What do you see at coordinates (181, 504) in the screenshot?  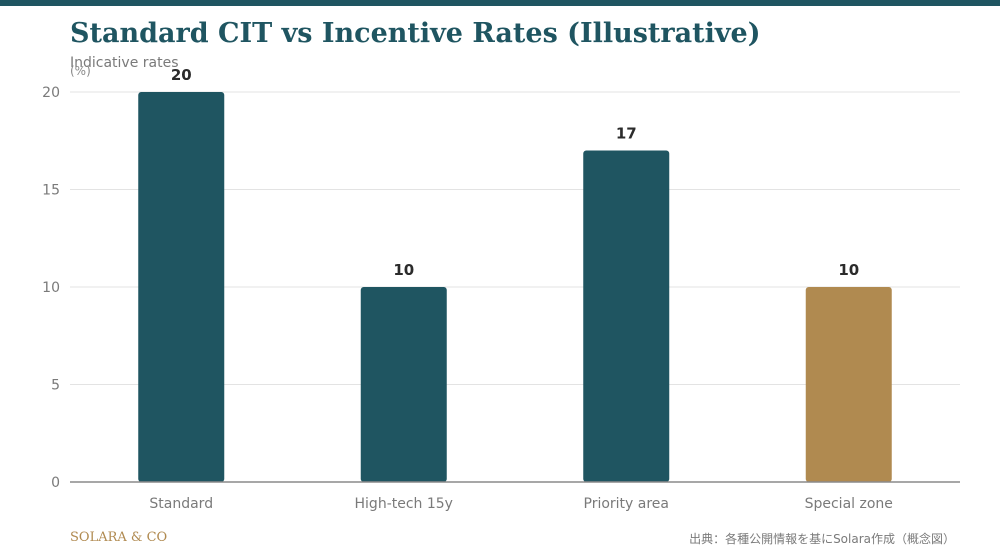 I see `x-tick-label: Standard` at bounding box center [181, 504].